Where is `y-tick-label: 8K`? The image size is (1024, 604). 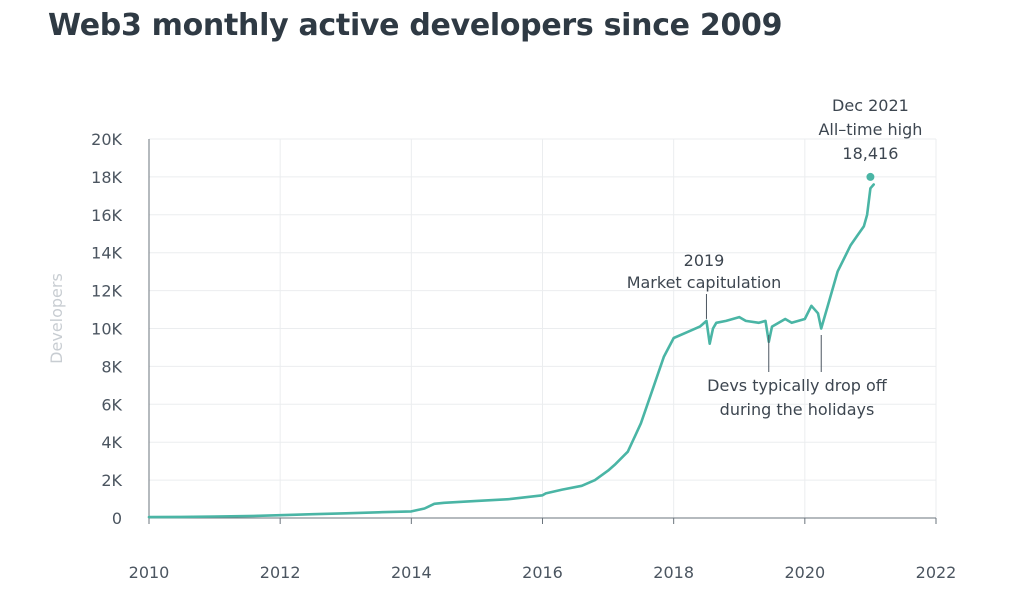
y-tick-label: 8K is located at coordinates (111, 366).